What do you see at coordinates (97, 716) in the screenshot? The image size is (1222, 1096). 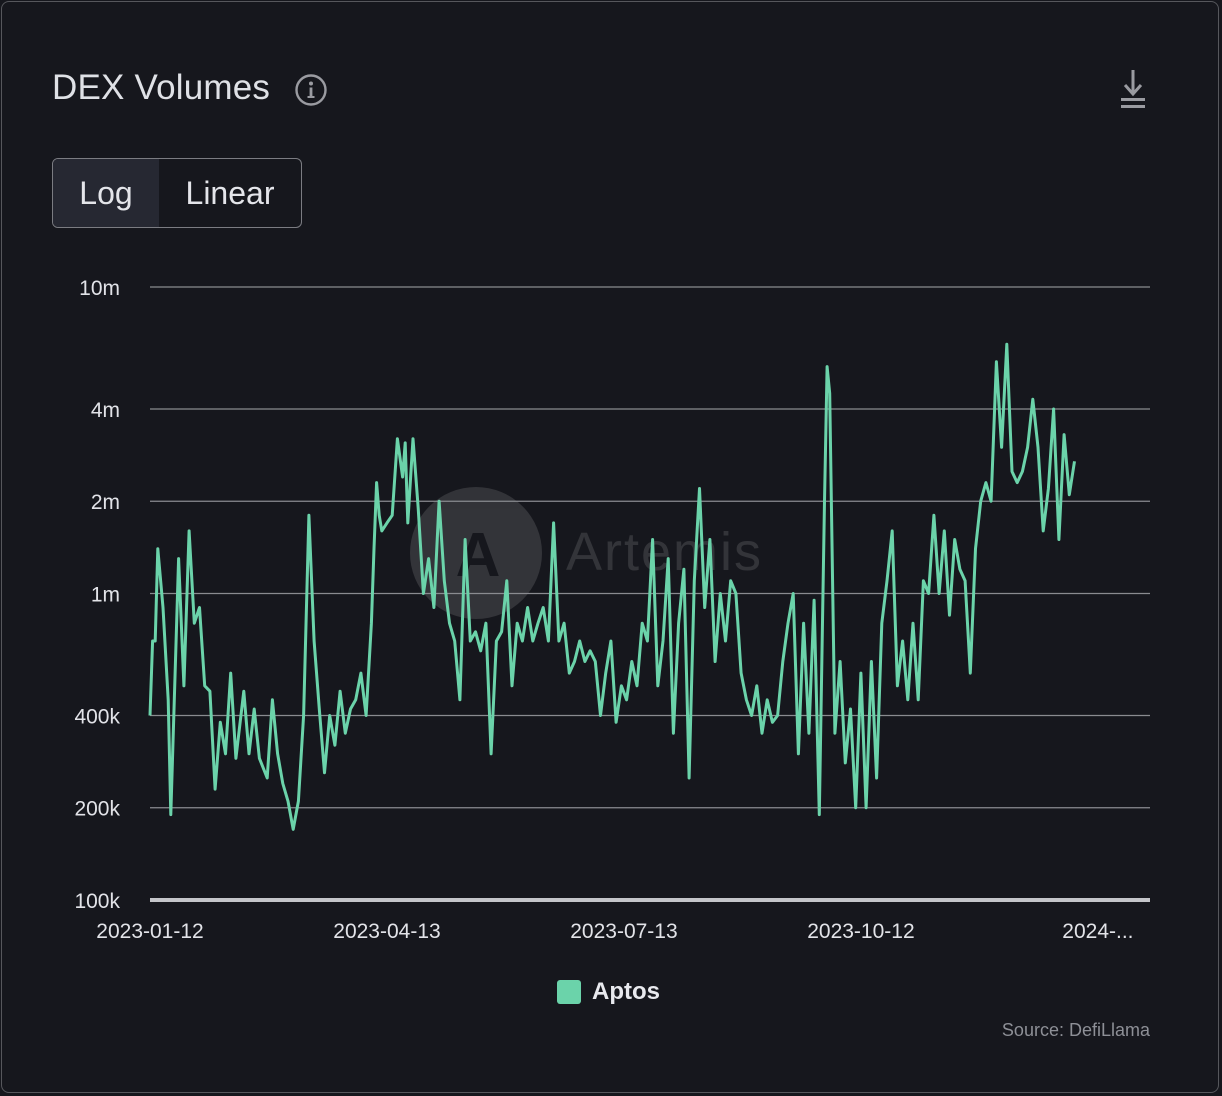 I see `y-tick-label: 400k` at bounding box center [97, 716].